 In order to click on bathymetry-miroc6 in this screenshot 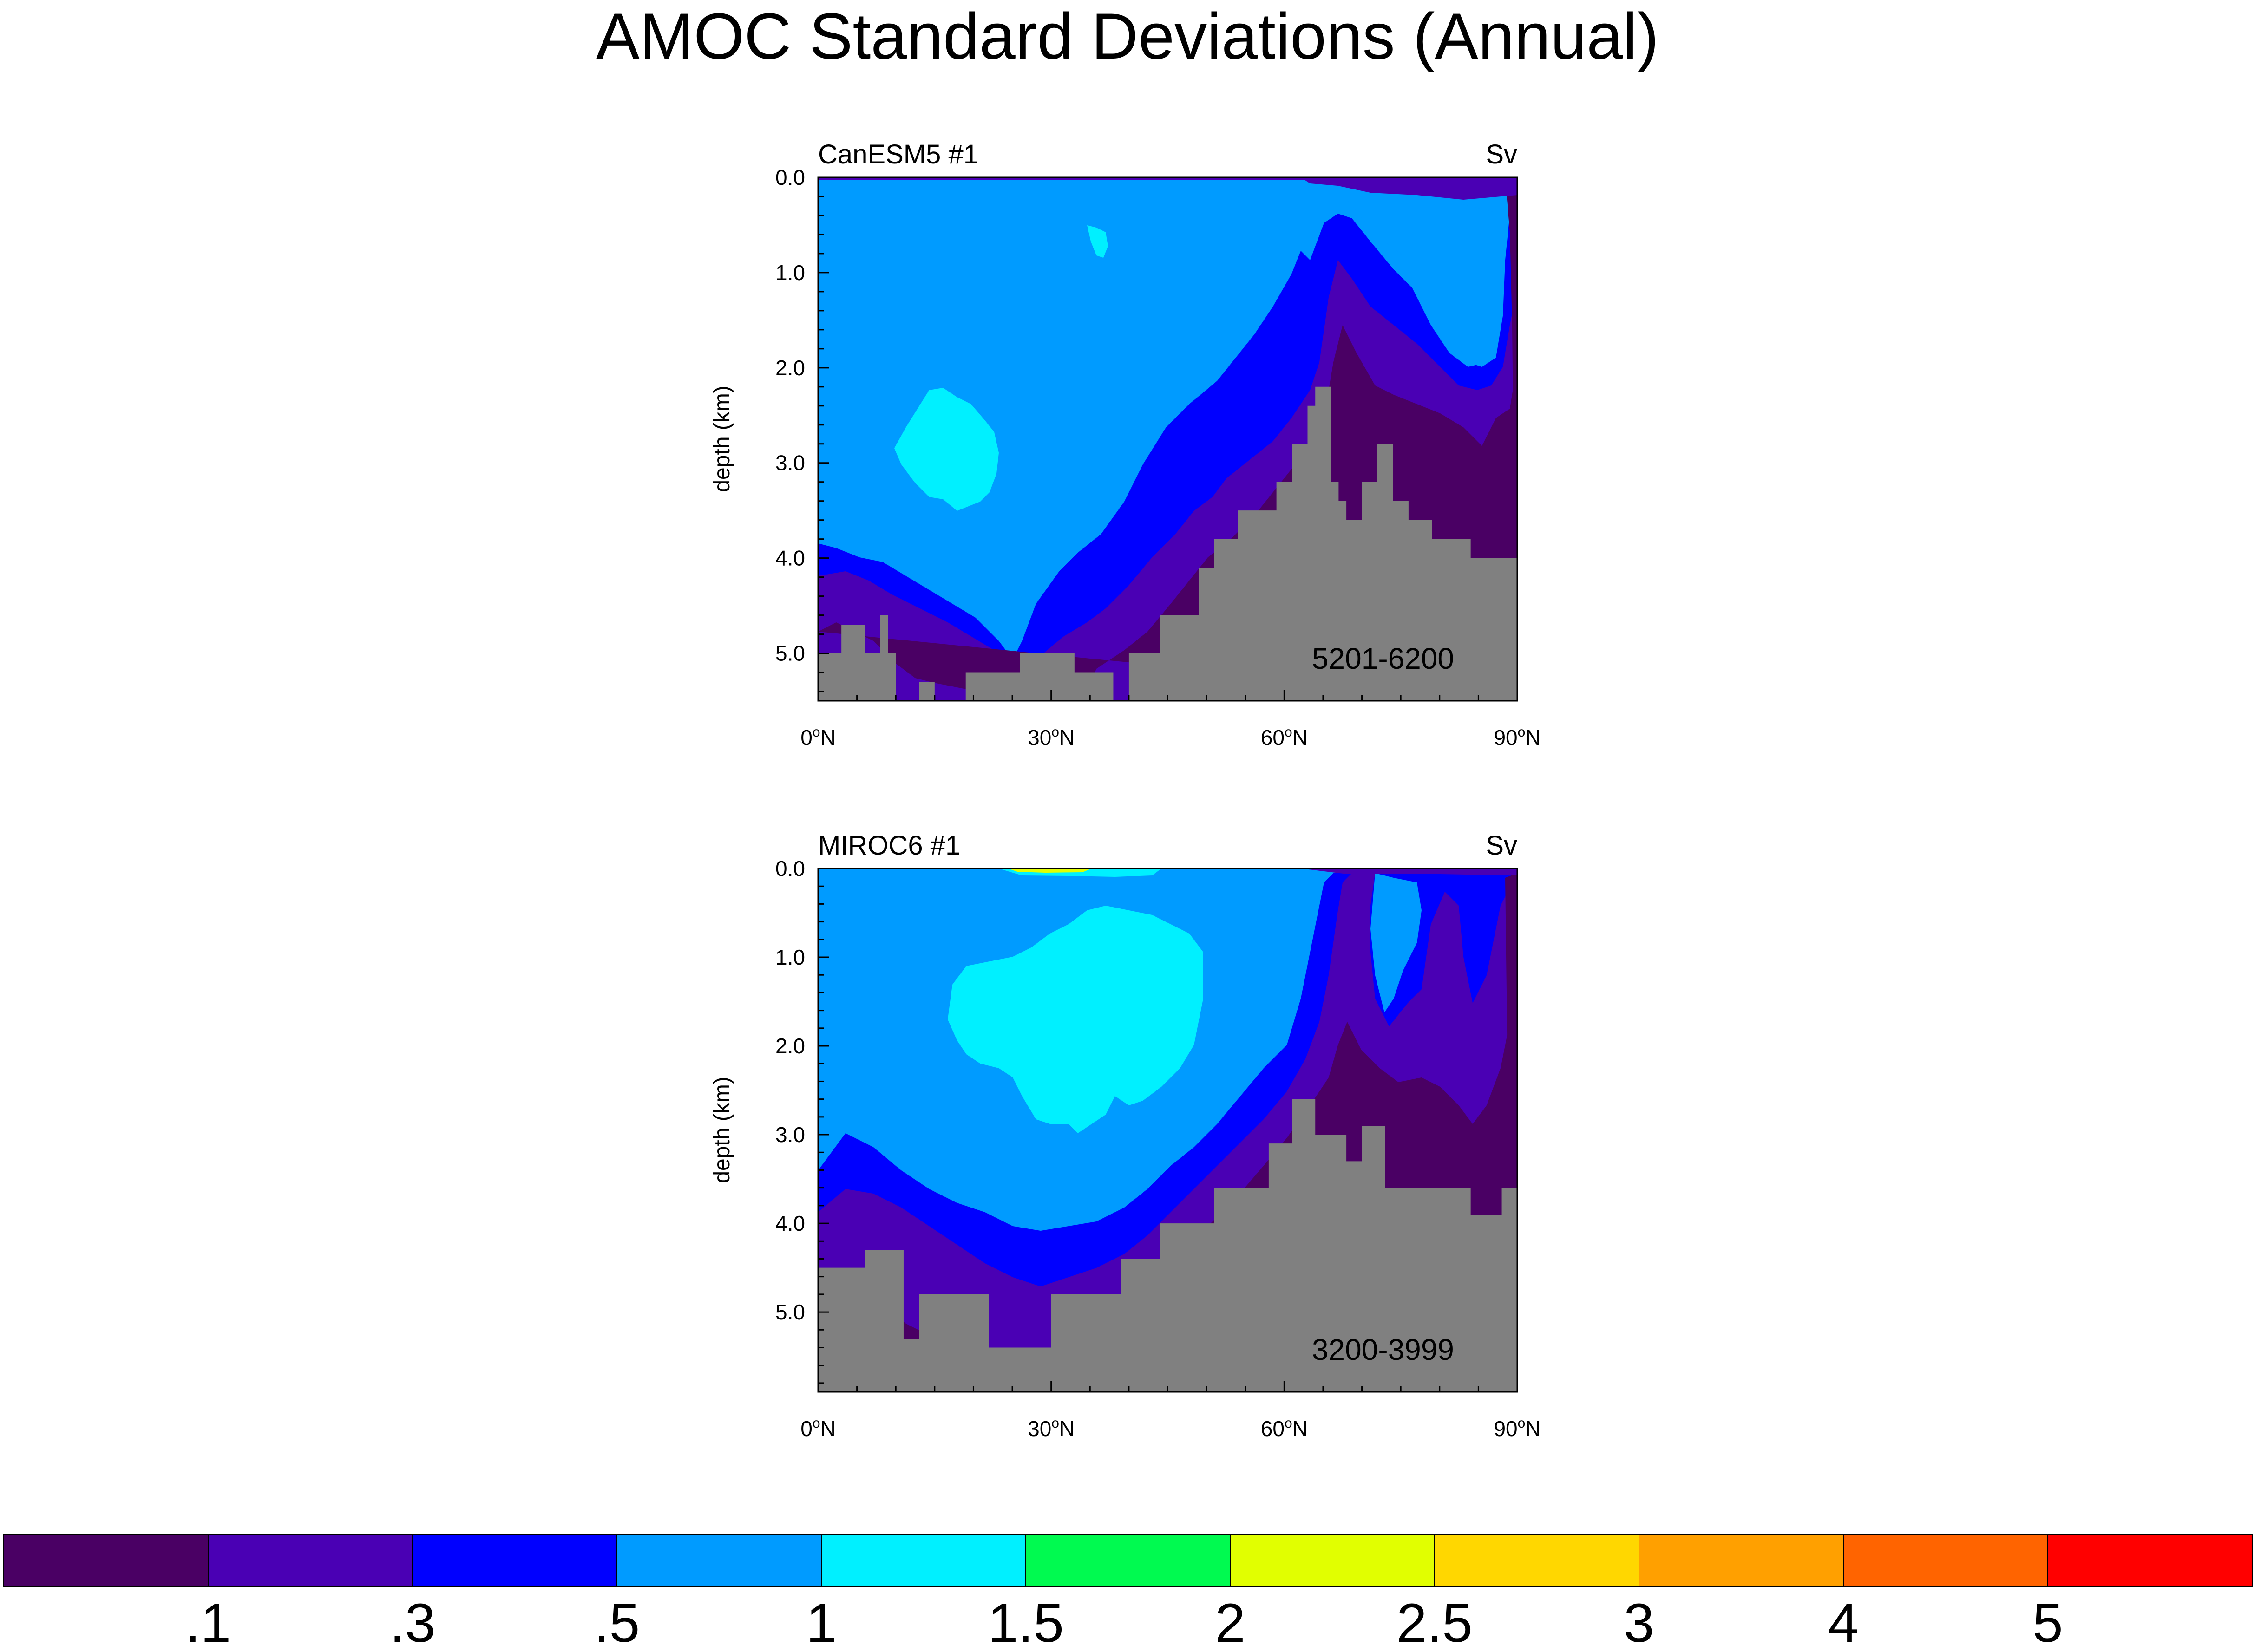, I will do `click(1167, 1245)`.